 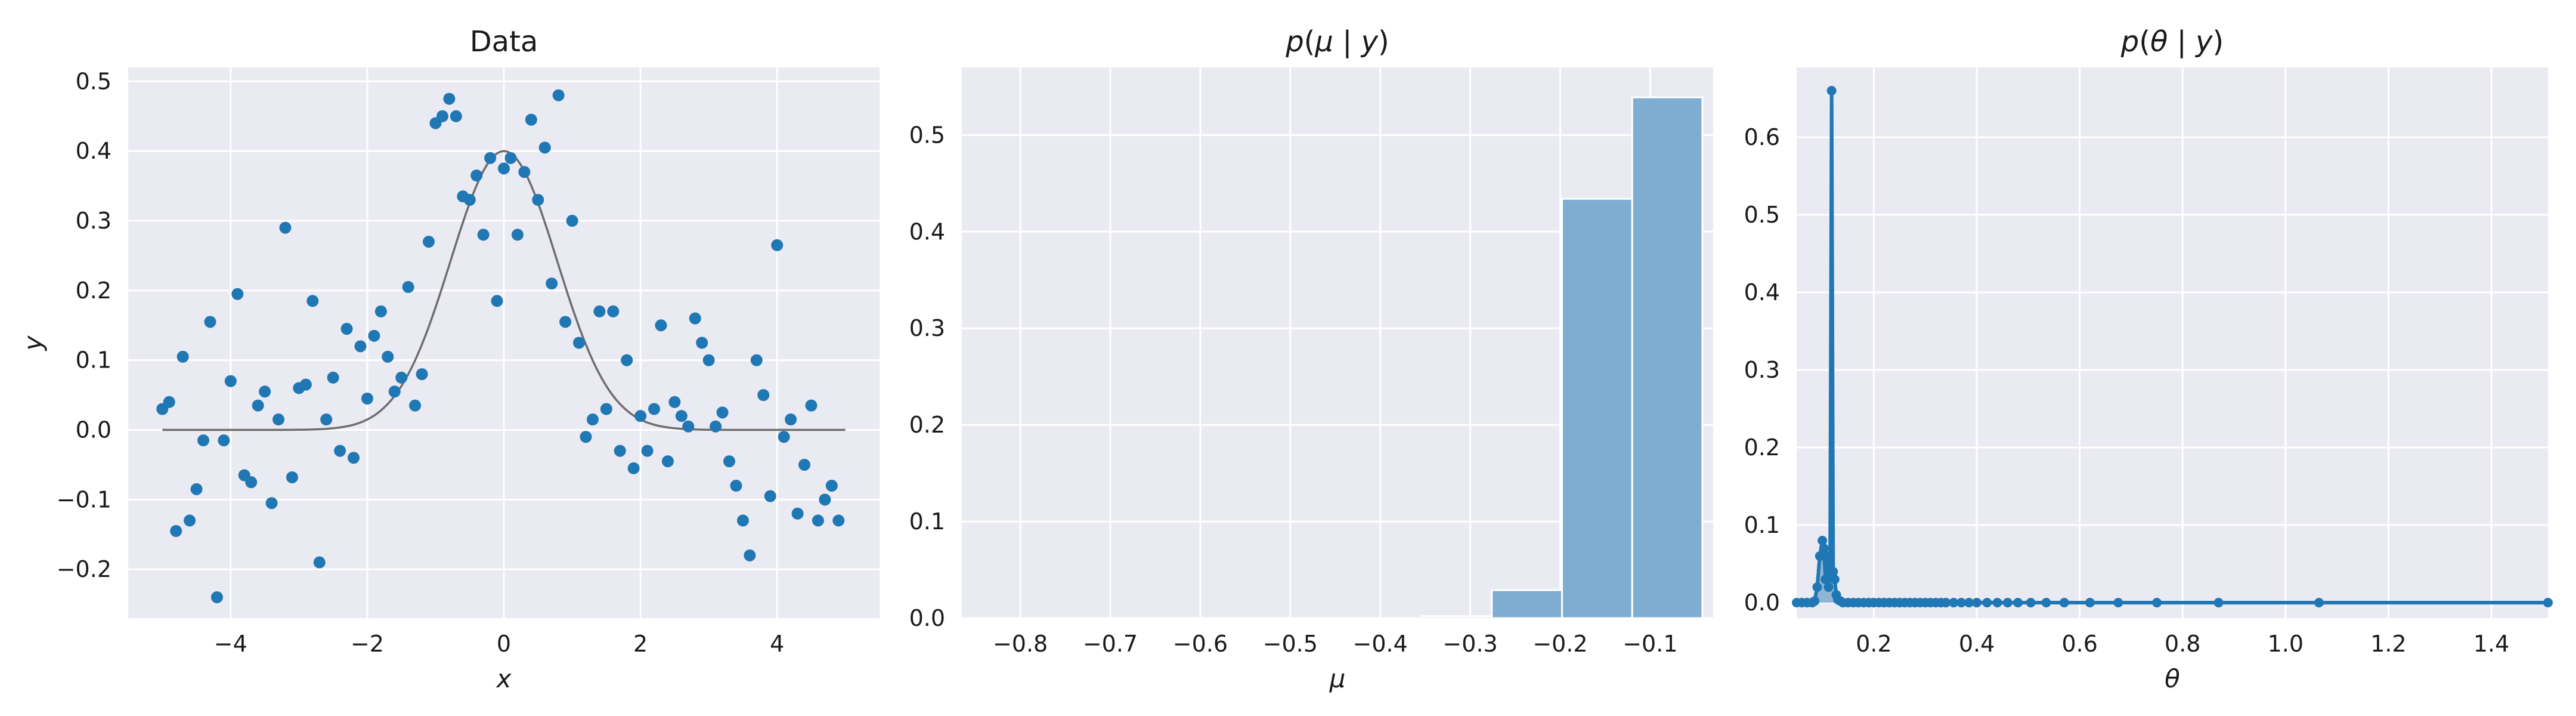 What do you see at coordinates (1469, 644) in the screenshot?
I see `x-tick-label: −0.3` at bounding box center [1469, 644].